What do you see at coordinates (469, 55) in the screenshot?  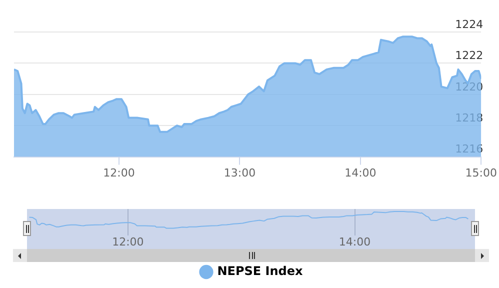 I see `y-tick-label: 1222` at bounding box center [469, 55].